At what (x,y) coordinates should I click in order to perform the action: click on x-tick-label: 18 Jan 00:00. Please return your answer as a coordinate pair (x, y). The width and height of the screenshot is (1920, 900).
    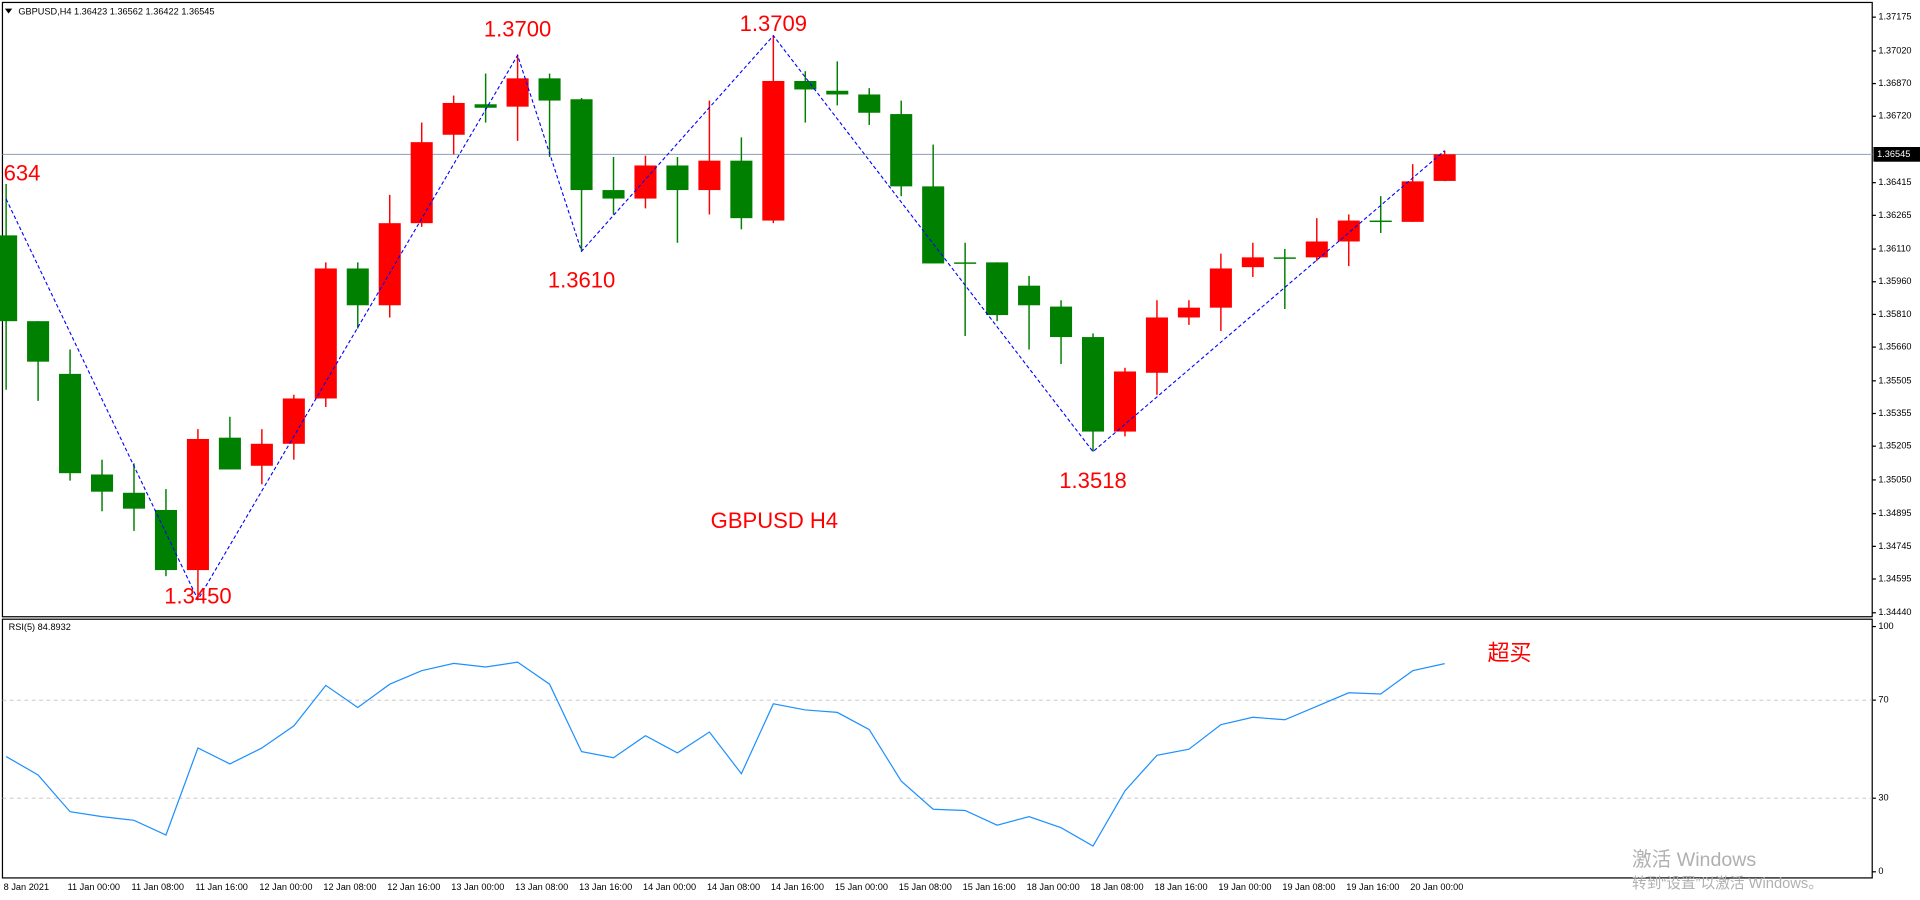
    Looking at the image, I should click on (1053, 887).